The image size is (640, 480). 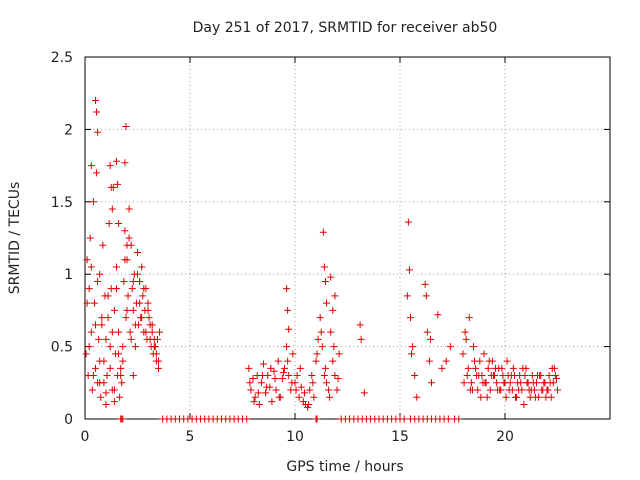 I want to click on y-axis-label: SRMTID / TECUs, so click(x=15, y=238).